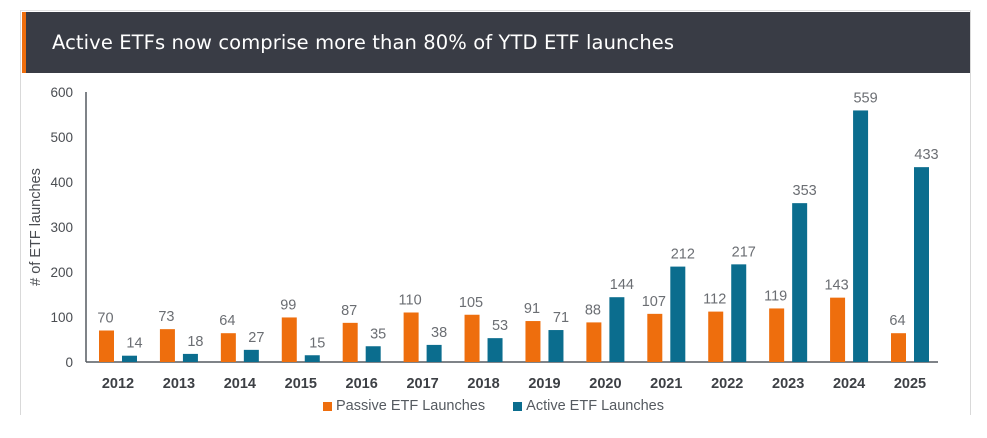 The image size is (987, 438). What do you see at coordinates (61, 137) in the screenshot?
I see `y-tick-label: 500` at bounding box center [61, 137].